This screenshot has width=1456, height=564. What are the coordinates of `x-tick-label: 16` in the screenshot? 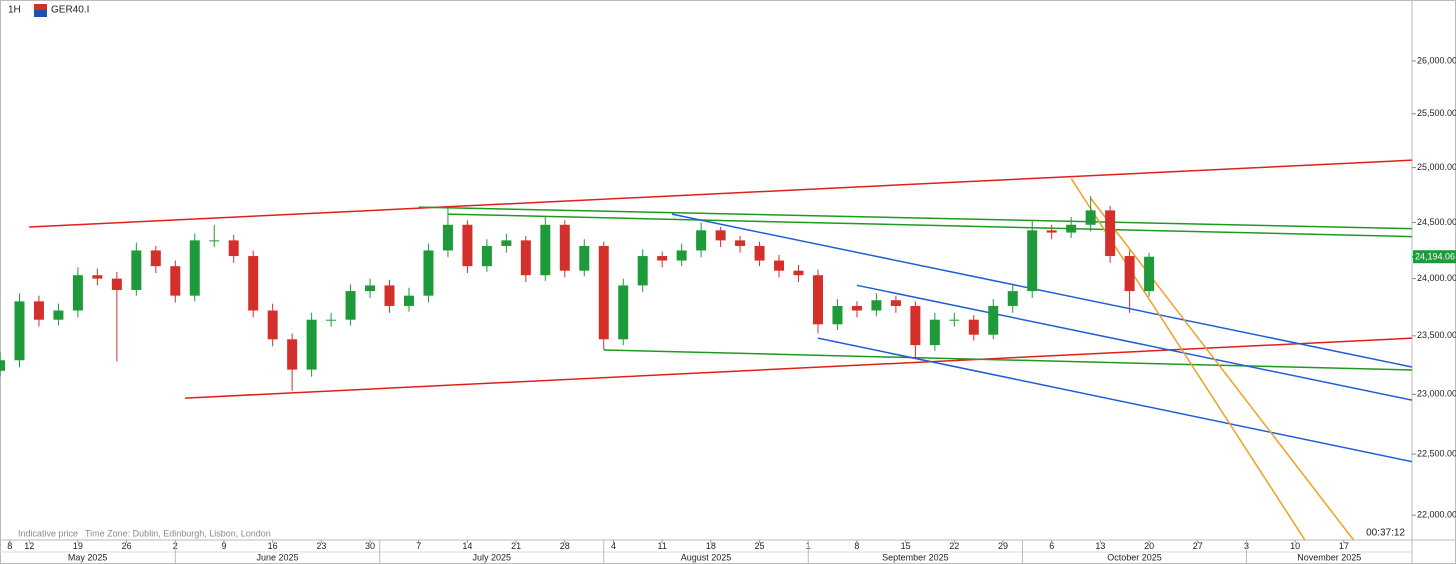 It's located at (273, 546).